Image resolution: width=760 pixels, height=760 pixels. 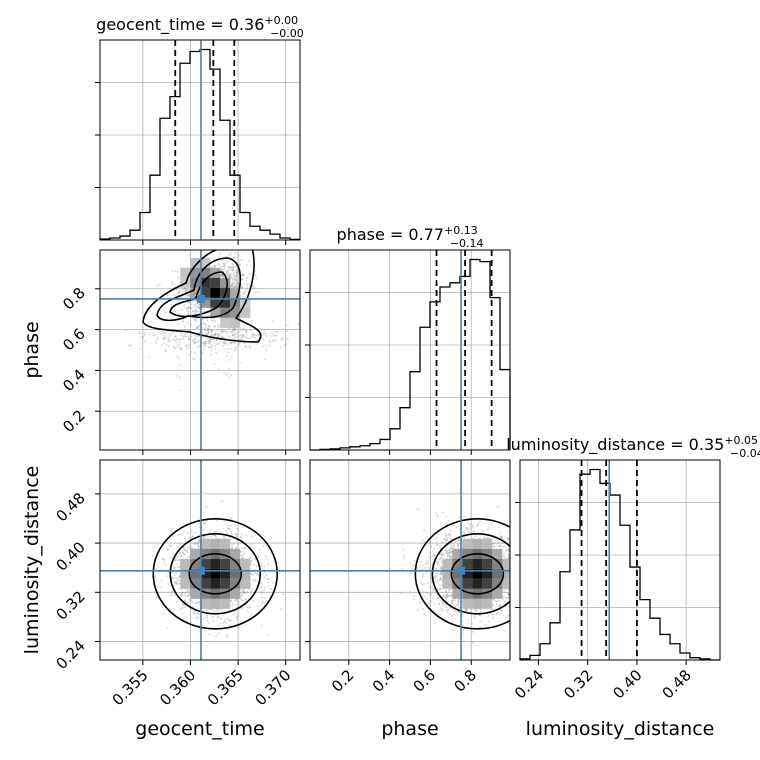 I want to click on panel-2d-geocent_time-phase, so click(x=219, y=321).